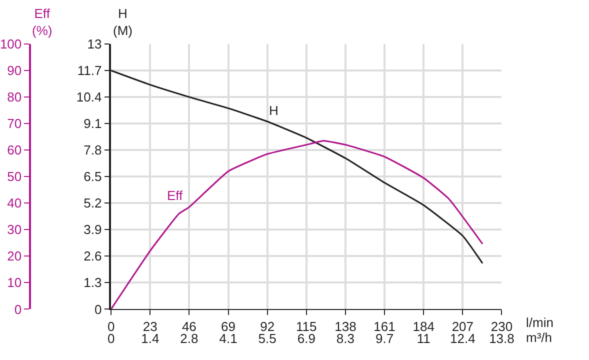 This screenshot has width=589, height=360. Describe the element at coordinates (14, 70) in the screenshot. I see `y-tick-label: 90` at that location.